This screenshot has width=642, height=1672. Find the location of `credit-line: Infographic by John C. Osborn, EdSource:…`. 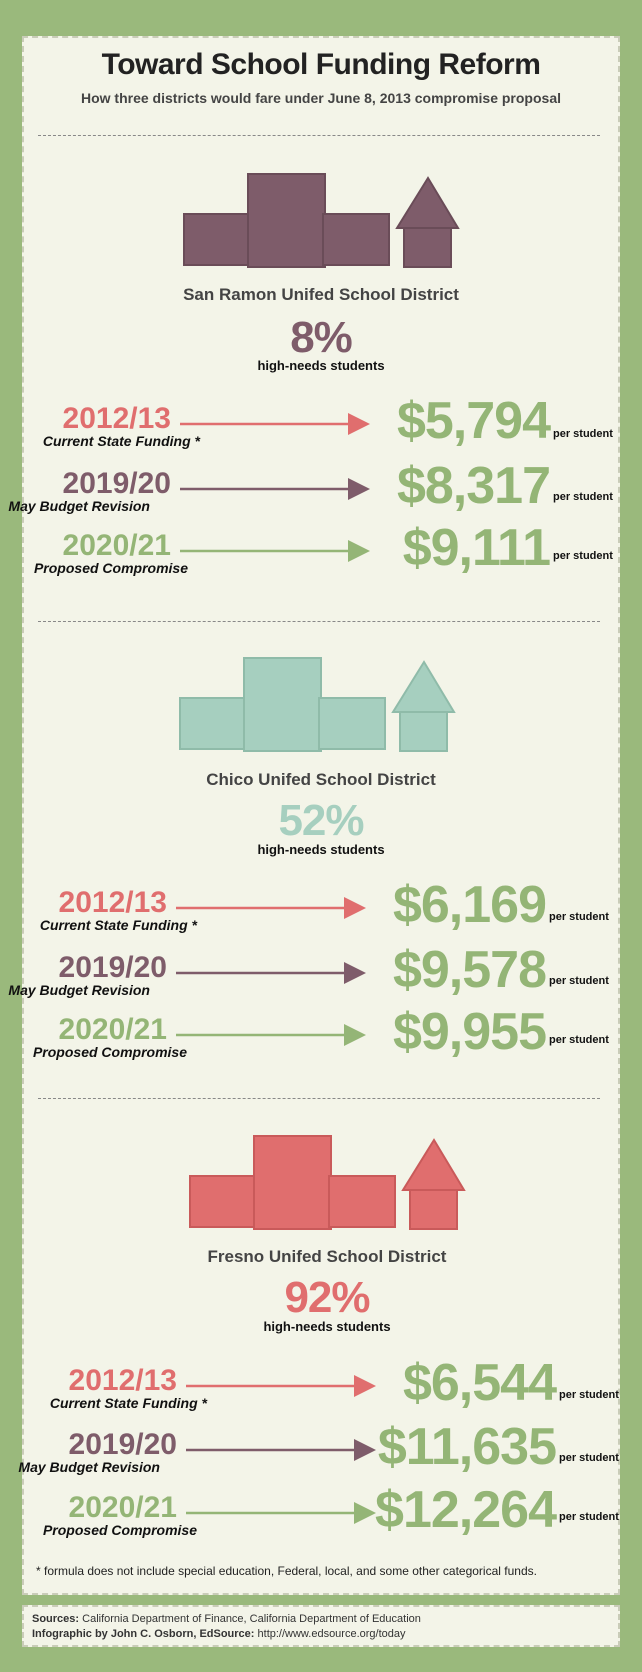

credit-line: Infographic by John C. Osborn, EdSource:… is located at coordinates (321, 1634).